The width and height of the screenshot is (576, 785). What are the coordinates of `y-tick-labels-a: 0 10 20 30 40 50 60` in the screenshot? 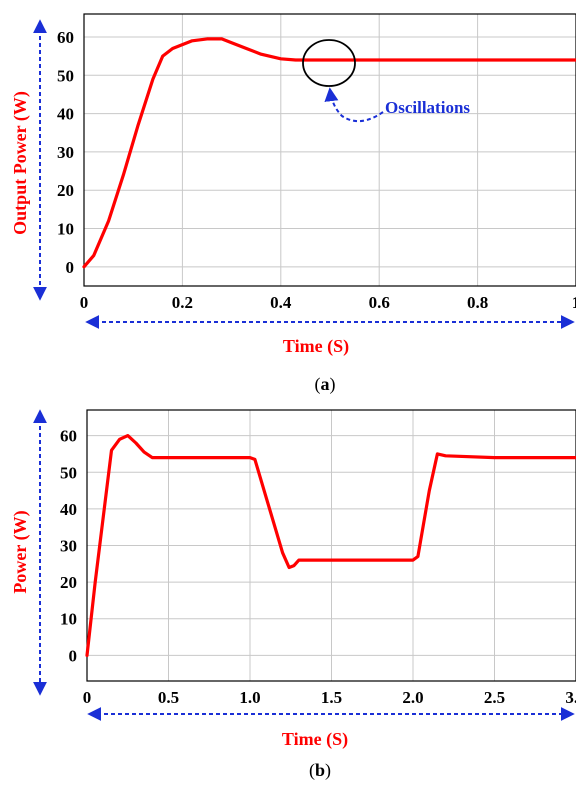 It's located at (65, 152).